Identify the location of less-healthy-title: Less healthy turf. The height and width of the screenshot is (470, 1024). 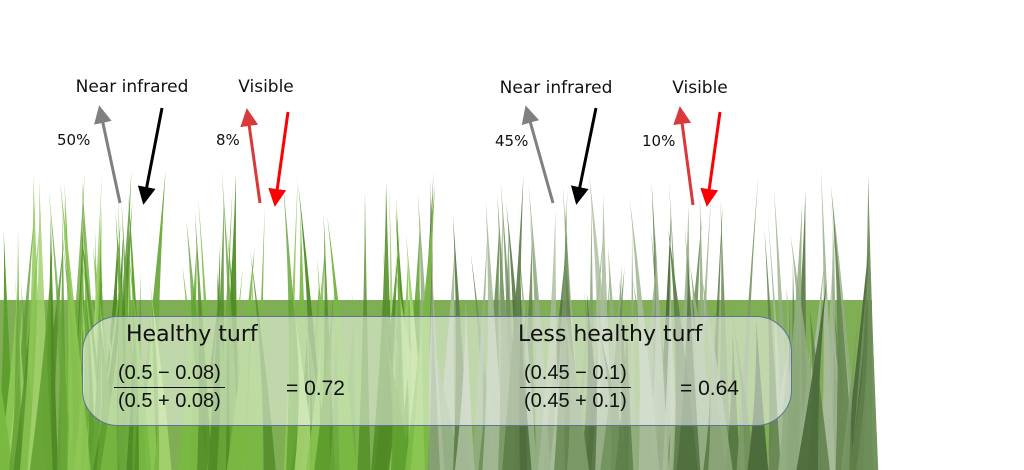
(610, 334).